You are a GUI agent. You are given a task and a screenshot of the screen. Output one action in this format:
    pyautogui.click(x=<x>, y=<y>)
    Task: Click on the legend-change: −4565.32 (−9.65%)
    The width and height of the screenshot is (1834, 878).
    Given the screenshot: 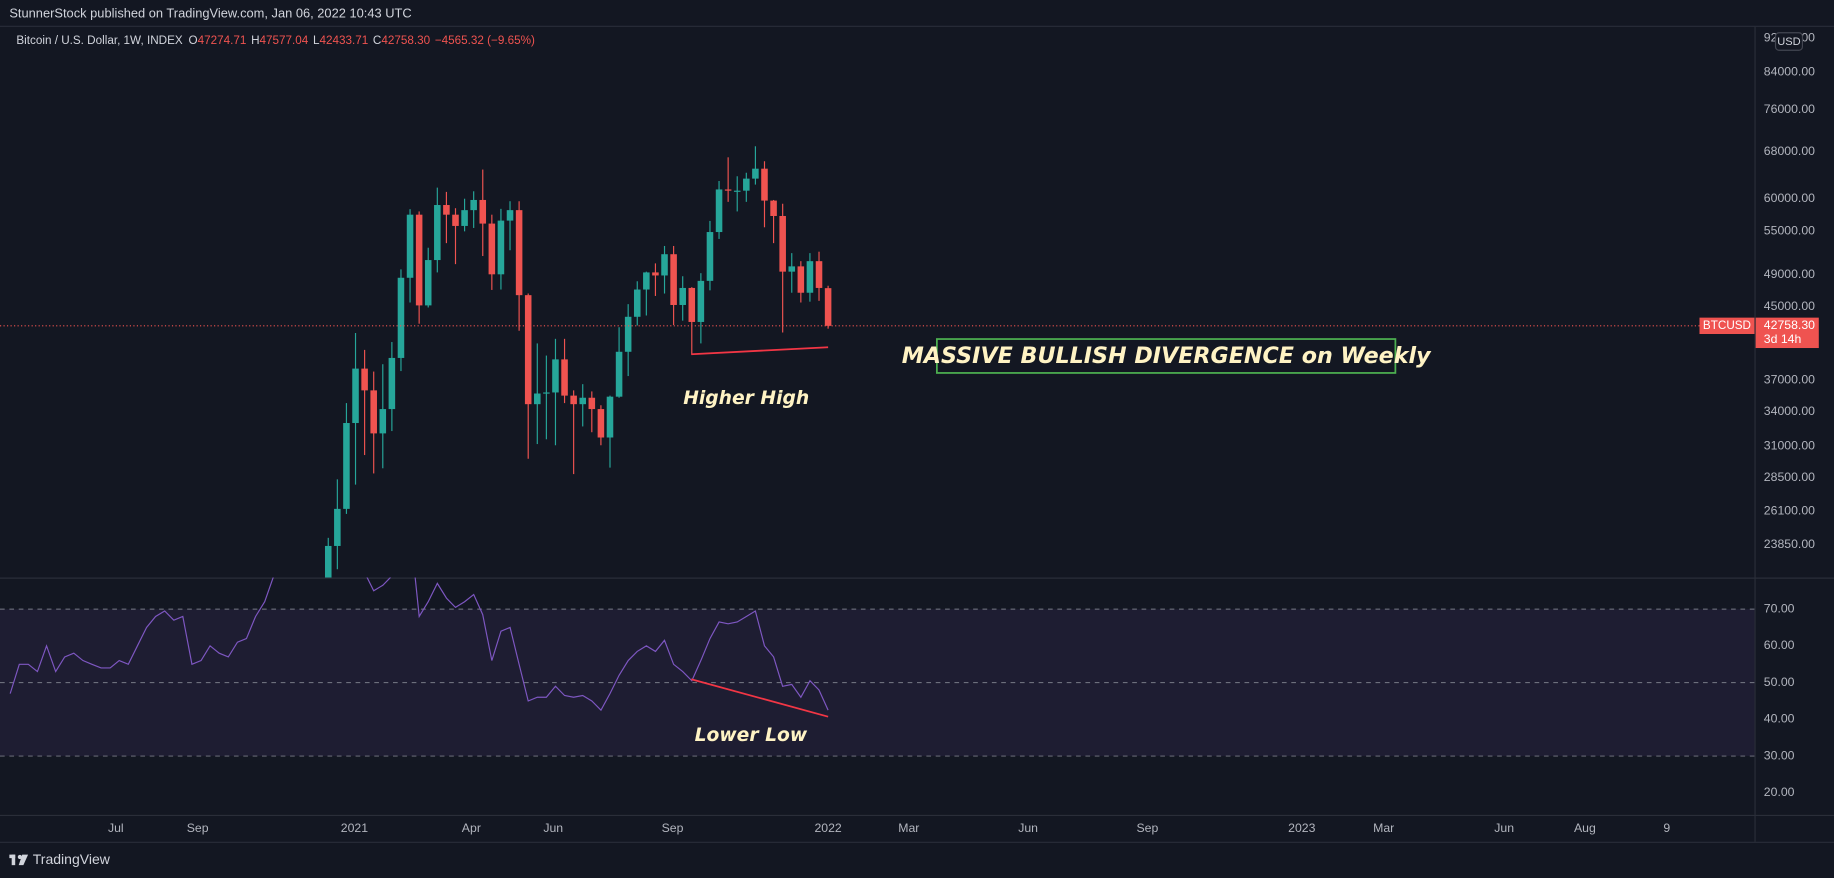 What is the action you would take?
    pyautogui.click(x=485, y=40)
    